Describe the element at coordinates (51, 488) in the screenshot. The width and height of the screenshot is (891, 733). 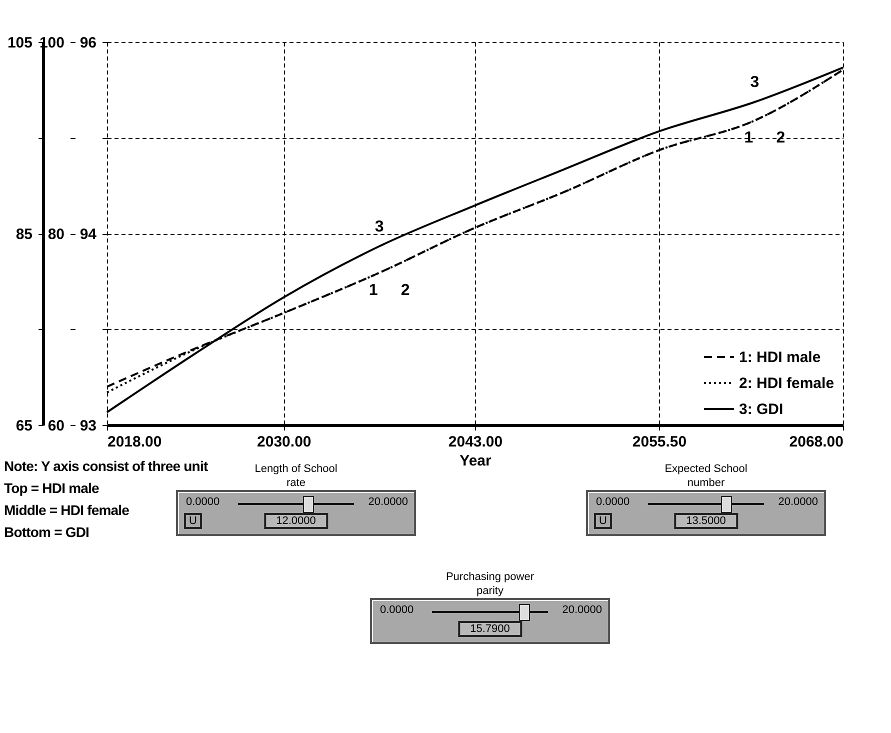
I see `text: Top = HDI male` at that location.